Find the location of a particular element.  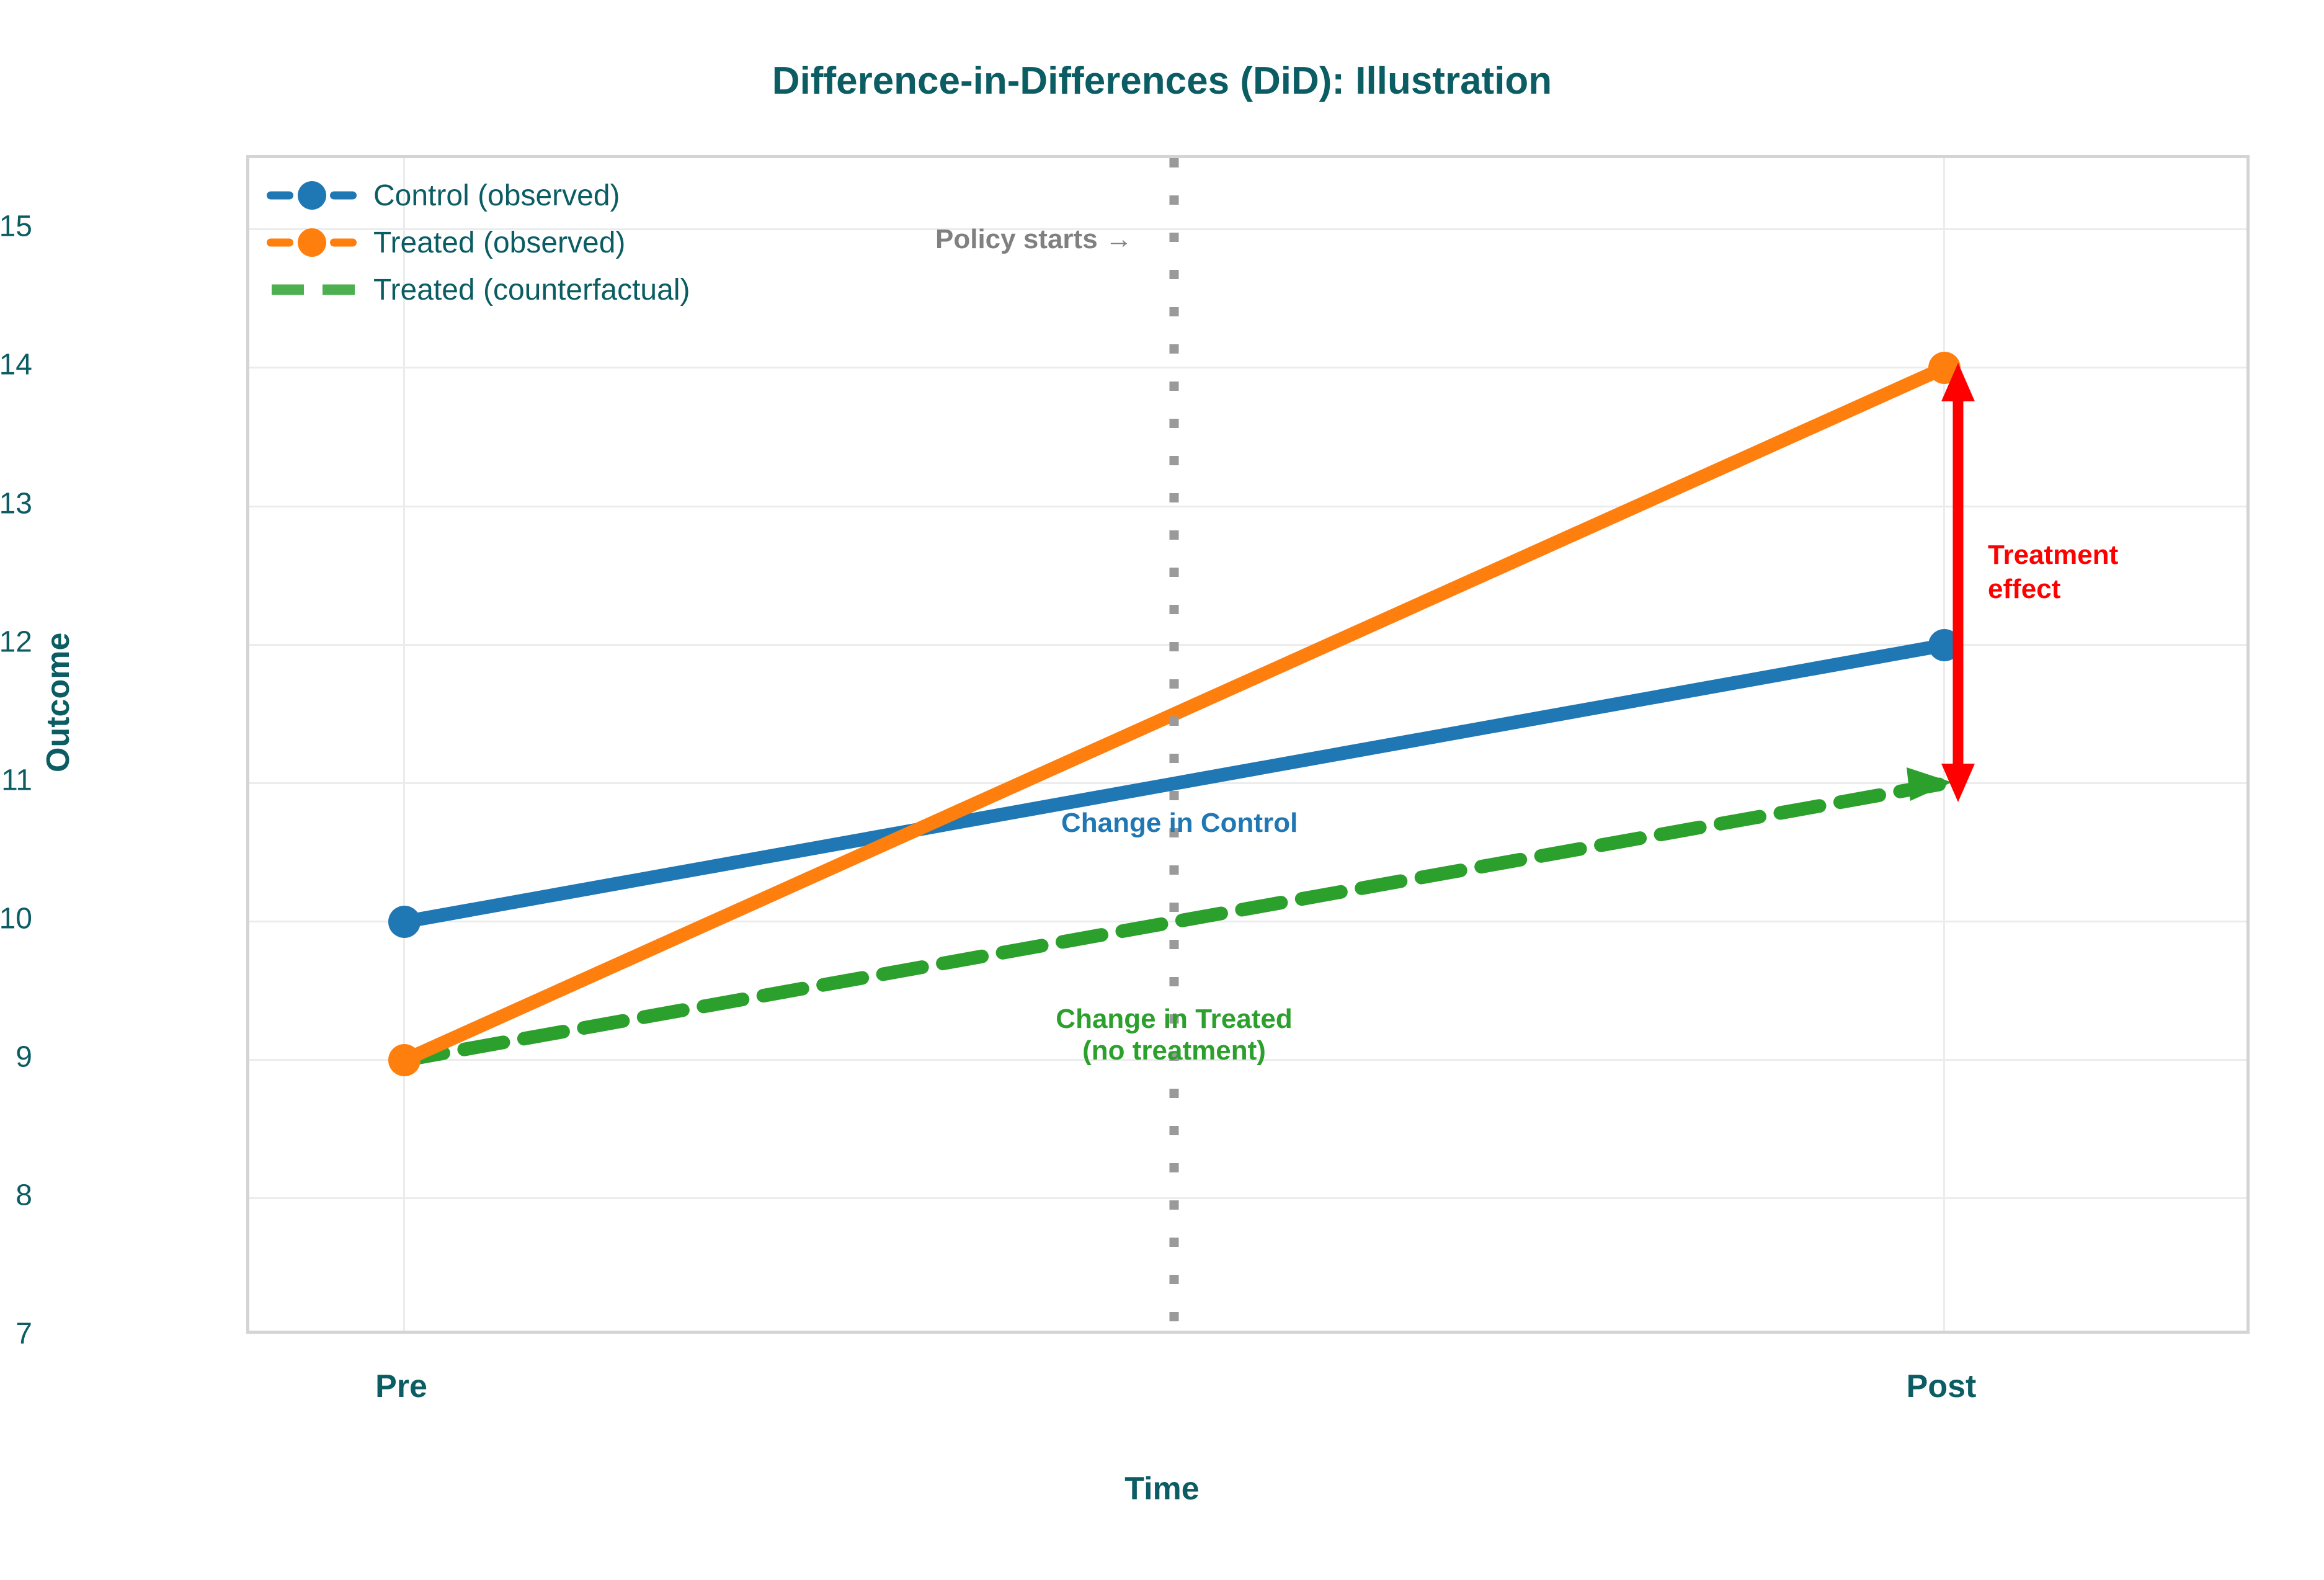

x-axis-label: Time is located at coordinates (1162, 1489).